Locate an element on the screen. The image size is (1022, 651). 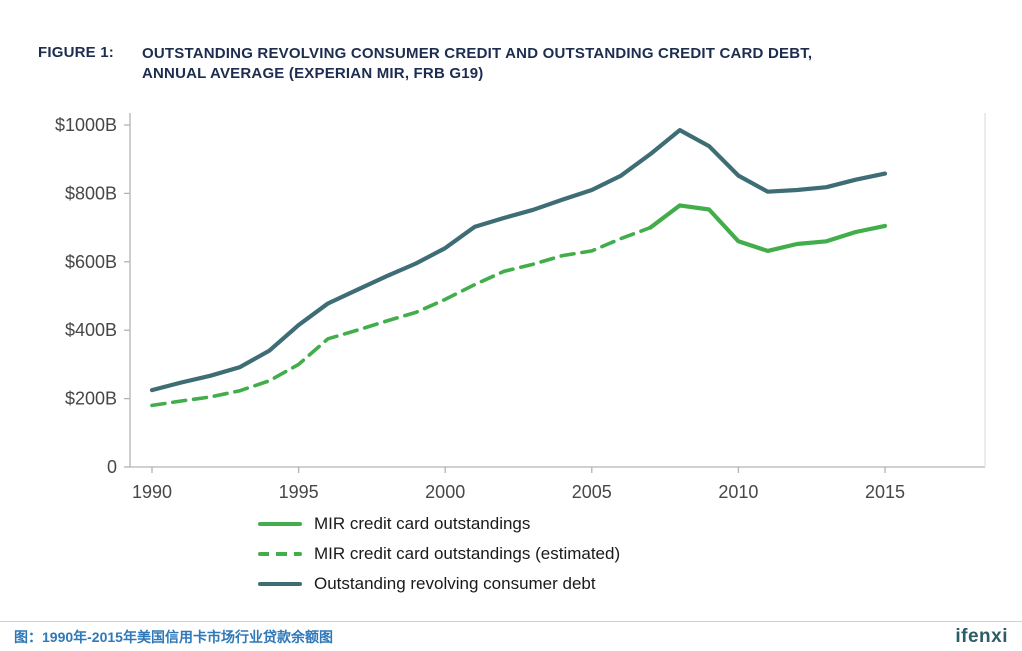
y-tick-label: $400B is located at coordinates (91, 330).